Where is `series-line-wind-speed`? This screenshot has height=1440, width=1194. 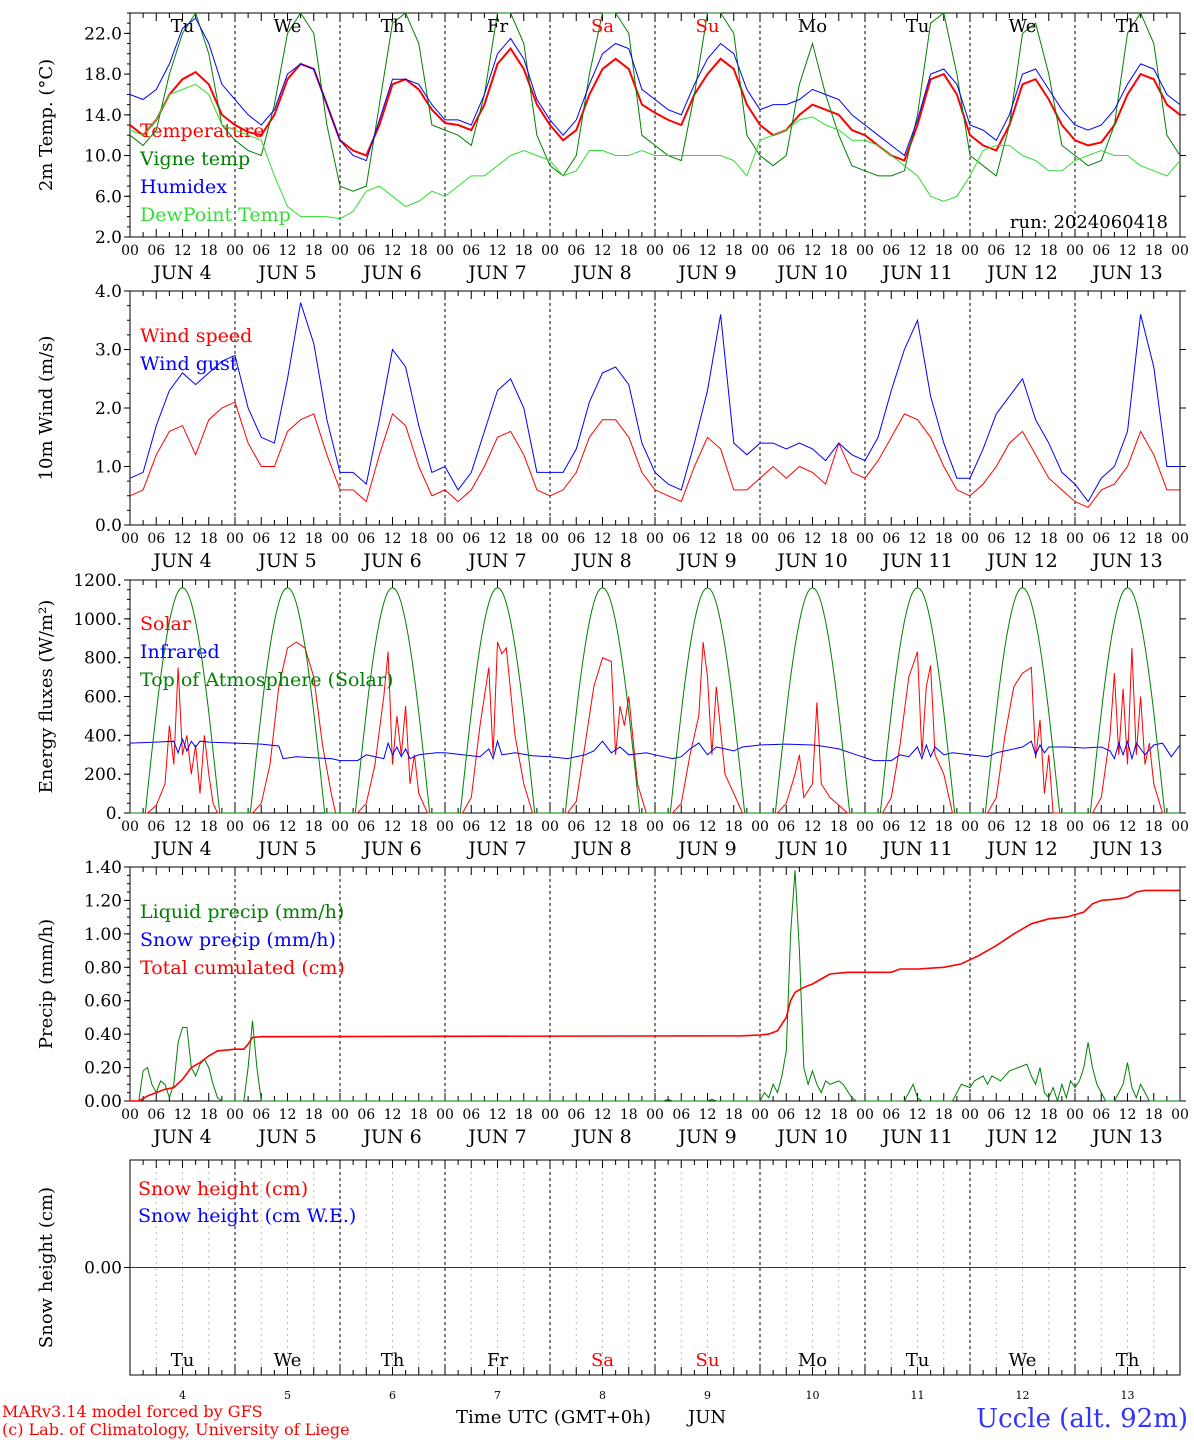 series-line-wind-speed is located at coordinates (654, 455).